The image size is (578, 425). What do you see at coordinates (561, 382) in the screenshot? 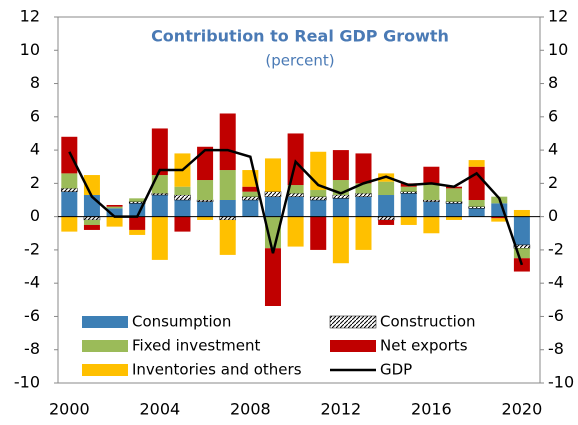
I see `y2-tick-label: -10` at bounding box center [561, 382].